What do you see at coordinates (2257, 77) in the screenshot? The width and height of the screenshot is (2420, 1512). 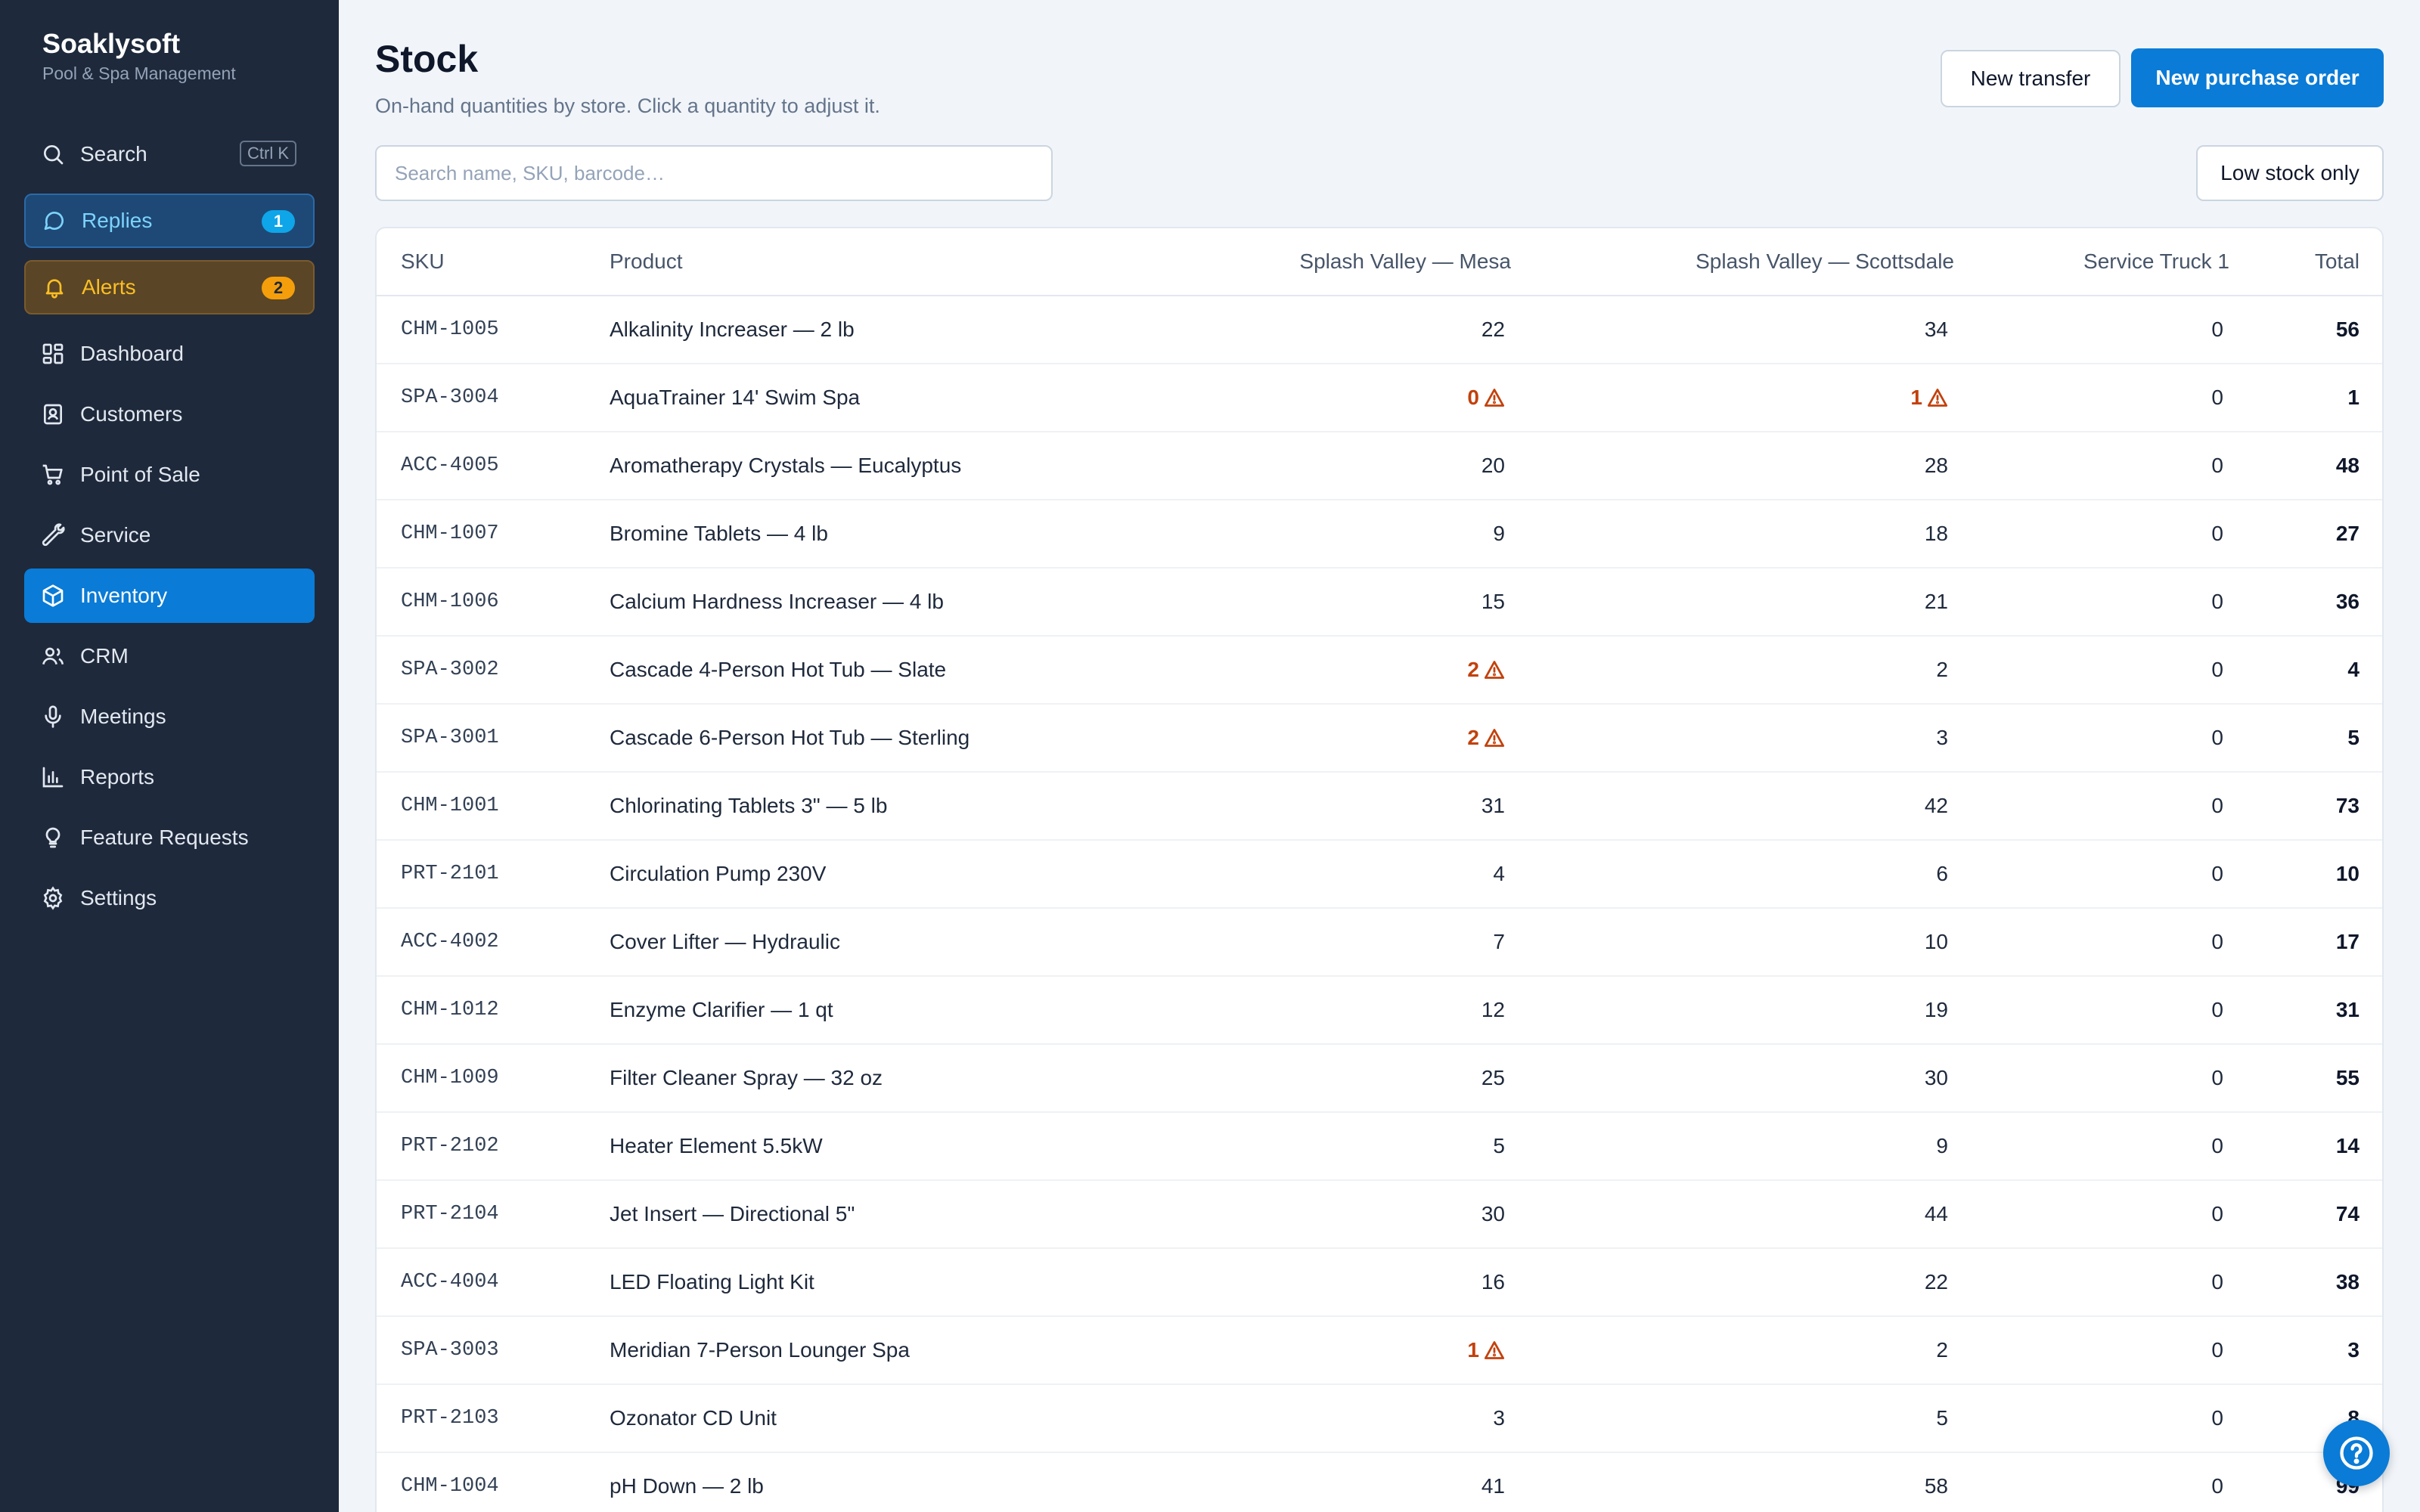 I see `new-purchase-order-button: New purchase order` at bounding box center [2257, 77].